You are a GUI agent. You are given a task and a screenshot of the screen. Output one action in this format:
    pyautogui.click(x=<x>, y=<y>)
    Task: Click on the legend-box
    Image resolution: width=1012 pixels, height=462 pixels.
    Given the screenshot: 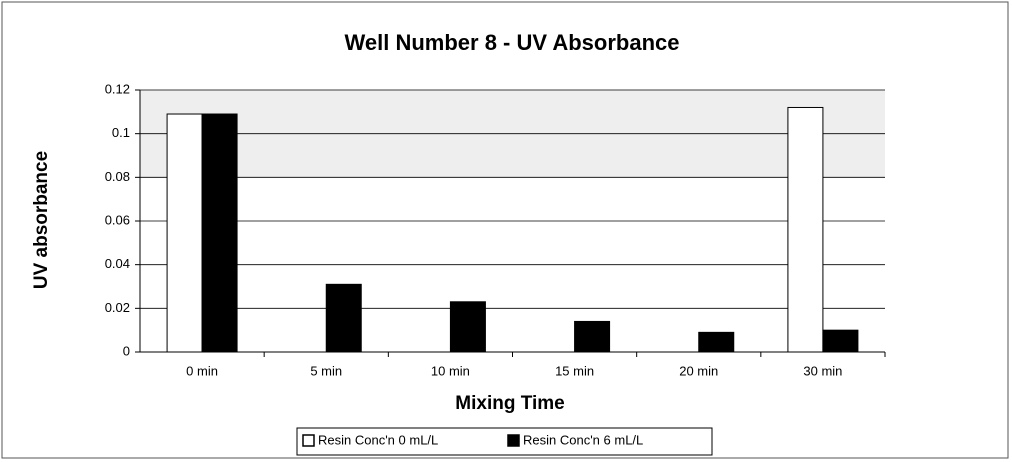 What is the action you would take?
    pyautogui.click(x=504, y=441)
    